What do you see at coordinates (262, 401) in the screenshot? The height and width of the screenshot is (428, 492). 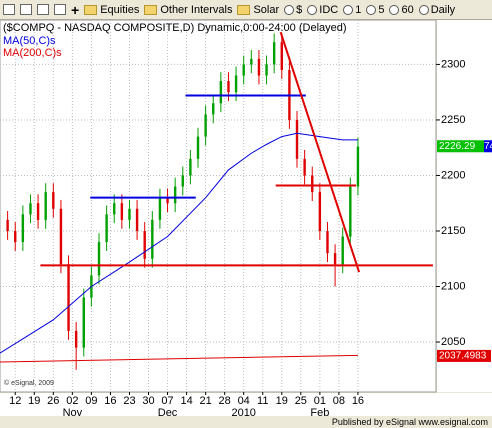 I see `x-tick-label: 11` at bounding box center [262, 401].